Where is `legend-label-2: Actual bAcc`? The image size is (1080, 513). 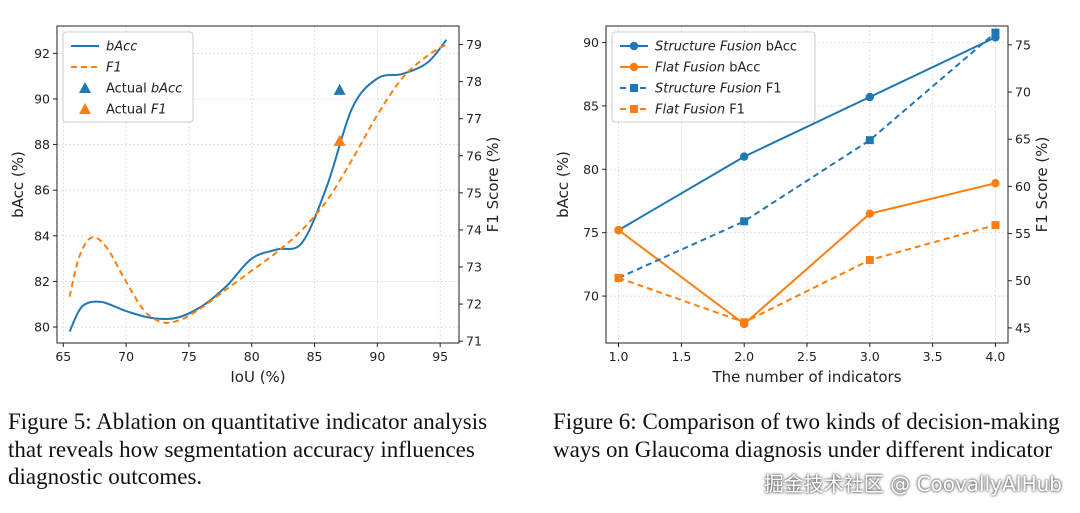
legend-label-2: Actual bAcc is located at coordinates (144, 89).